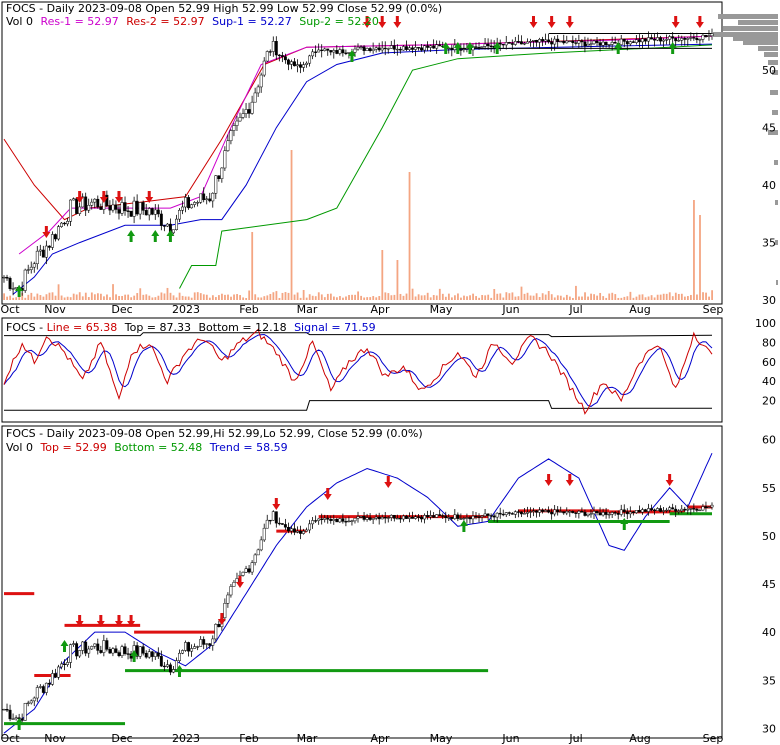 Image resolution: width=780 pixels, height=745 pixels. What do you see at coordinates (463, 526) in the screenshot?
I see `up-arrow` at bounding box center [463, 526].